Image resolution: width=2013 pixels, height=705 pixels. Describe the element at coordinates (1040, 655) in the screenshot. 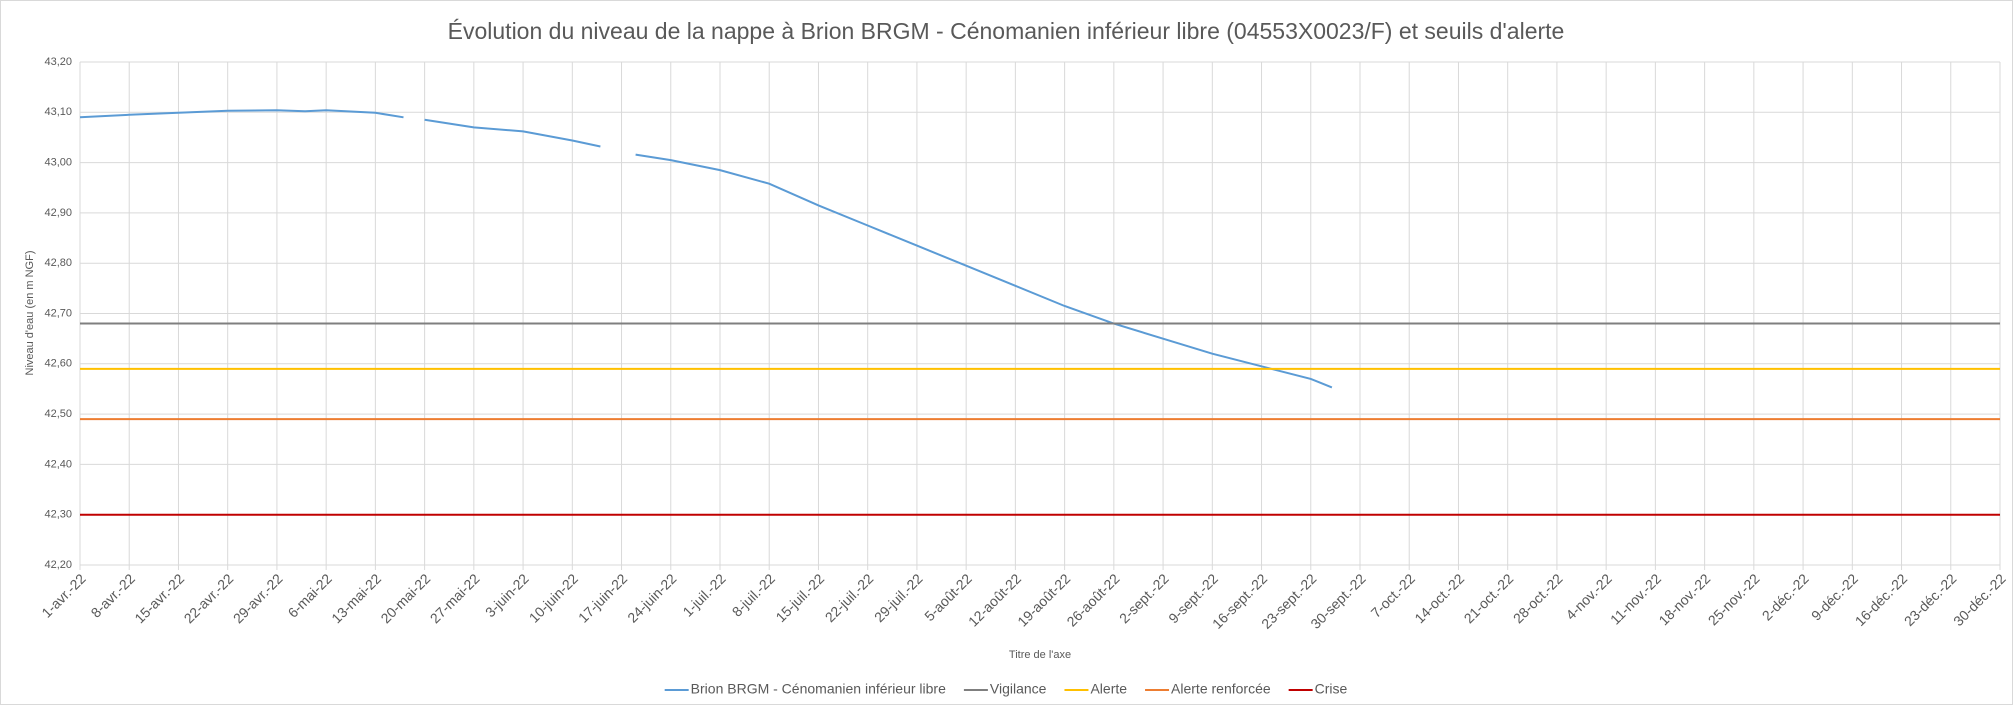

I see `x-axis-title: Titre de l'axe` at that location.